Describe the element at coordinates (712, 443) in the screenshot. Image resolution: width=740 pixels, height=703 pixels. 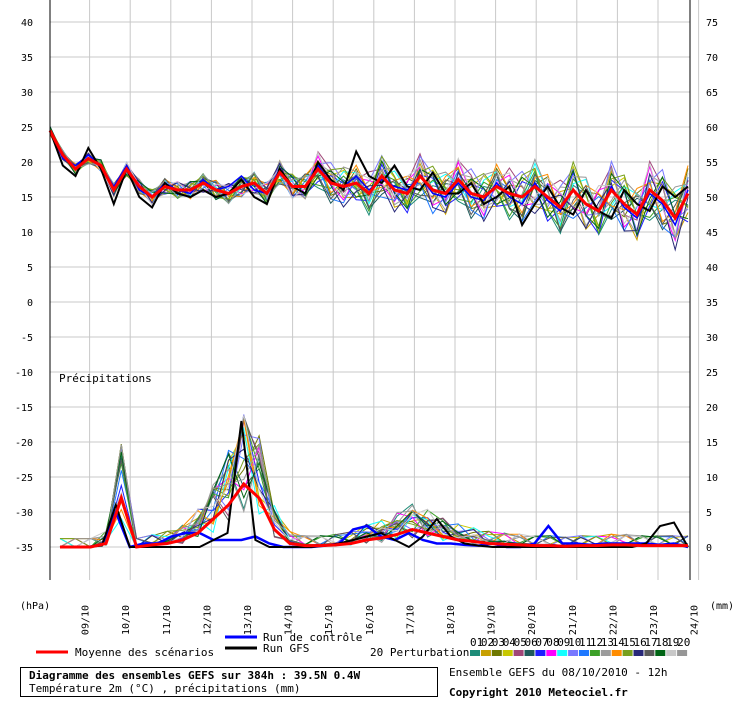
I see `right-tick-label: 15` at that location.